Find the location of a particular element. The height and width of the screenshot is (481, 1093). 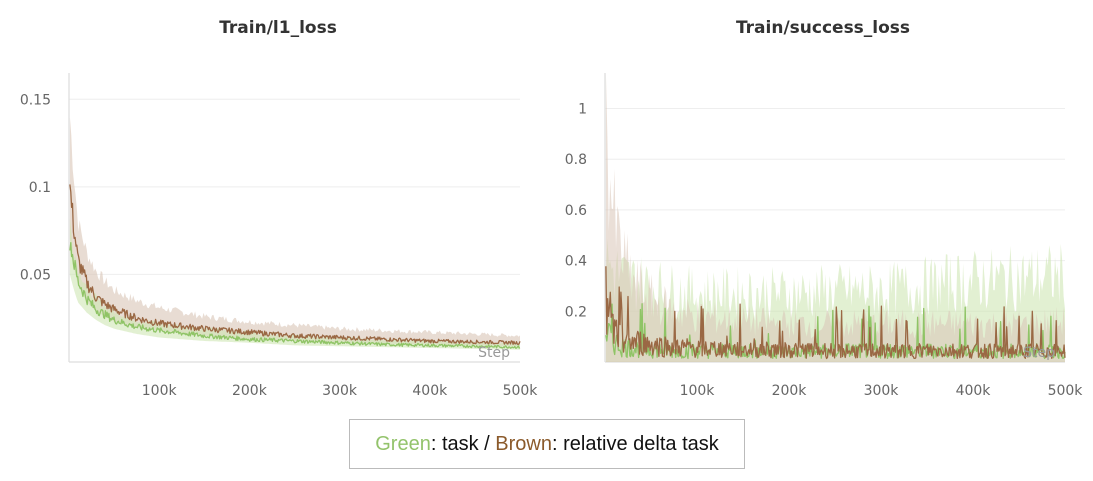

legend-brown-rest: : relative delta task is located at coordinates (635, 443).